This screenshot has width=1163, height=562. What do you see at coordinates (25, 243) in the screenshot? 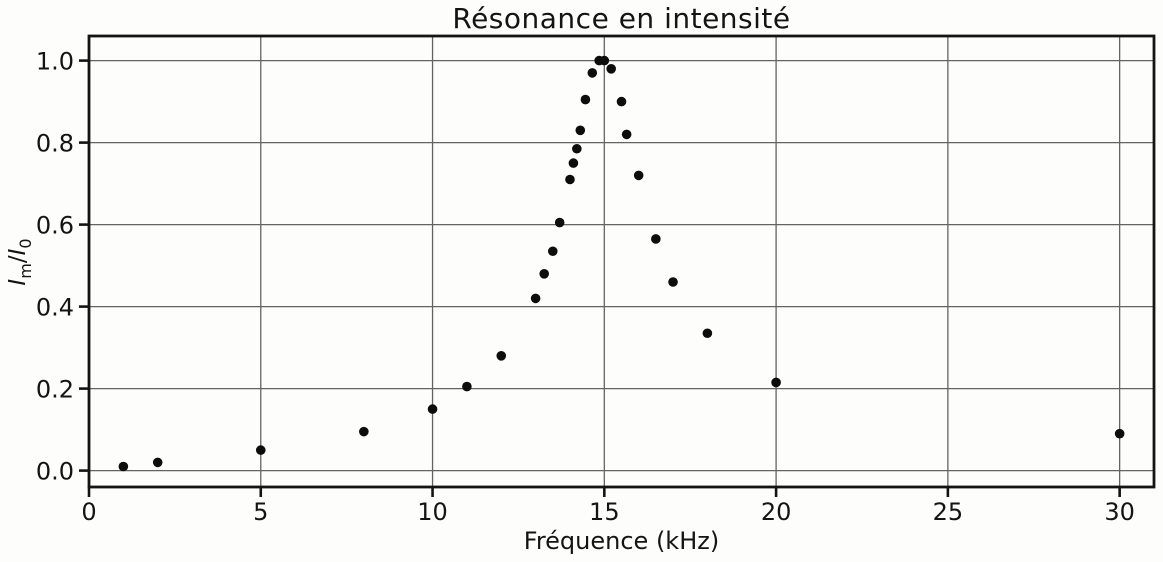
I see `y-label-denominator-subscript: 0` at bounding box center [25, 243].